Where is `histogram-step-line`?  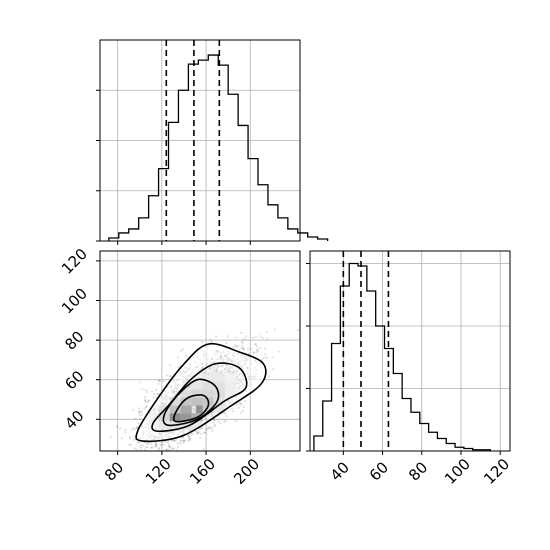 histogram-step-line is located at coordinates (218, 147).